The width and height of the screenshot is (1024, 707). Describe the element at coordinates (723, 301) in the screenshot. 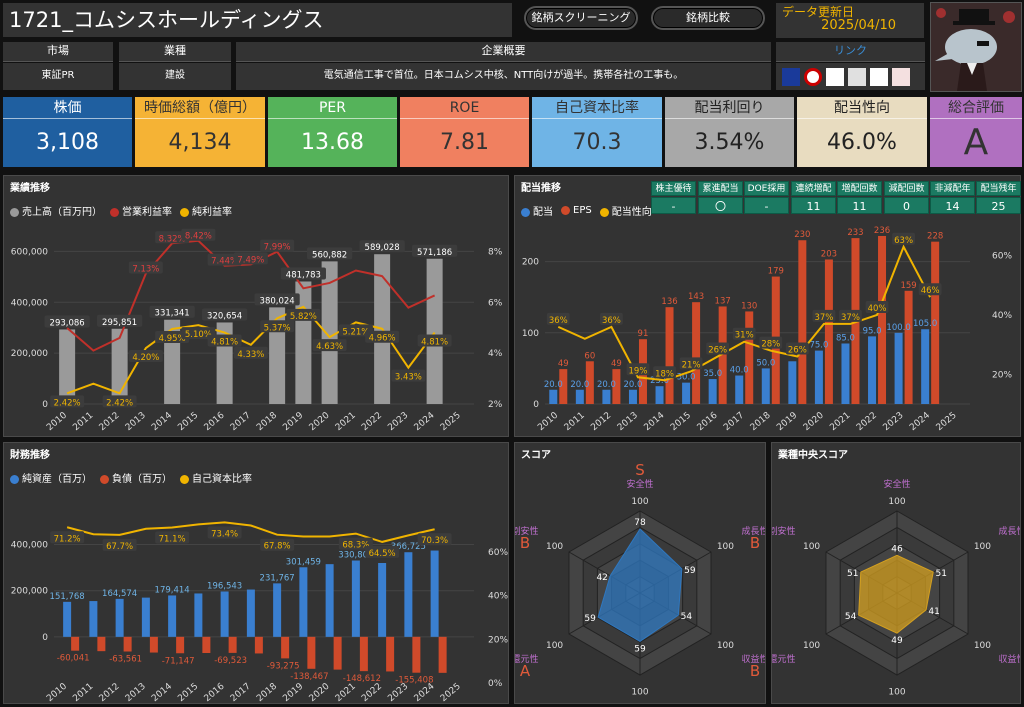

I see `eps-label: 137` at that location.